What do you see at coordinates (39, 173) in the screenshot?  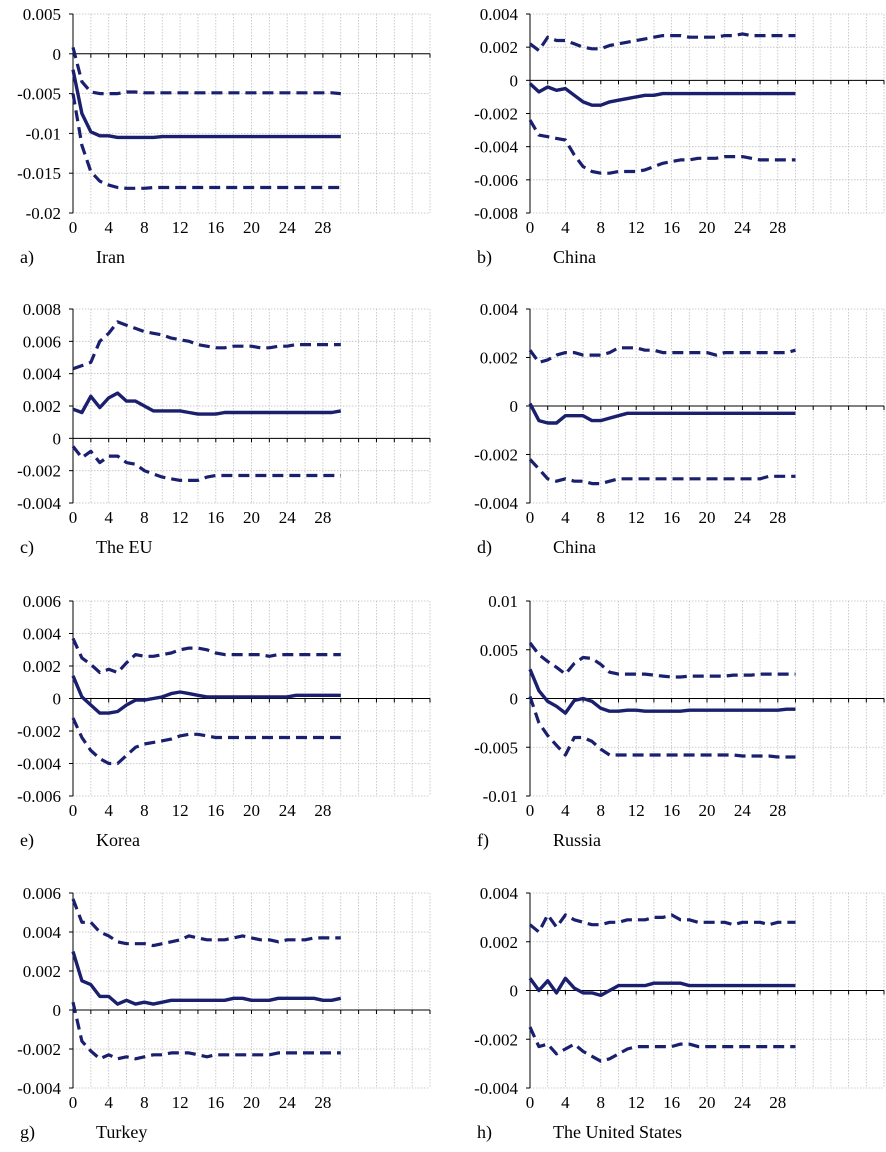 I see `y-tick-label: -0.015` at bounding box center [39, 173].